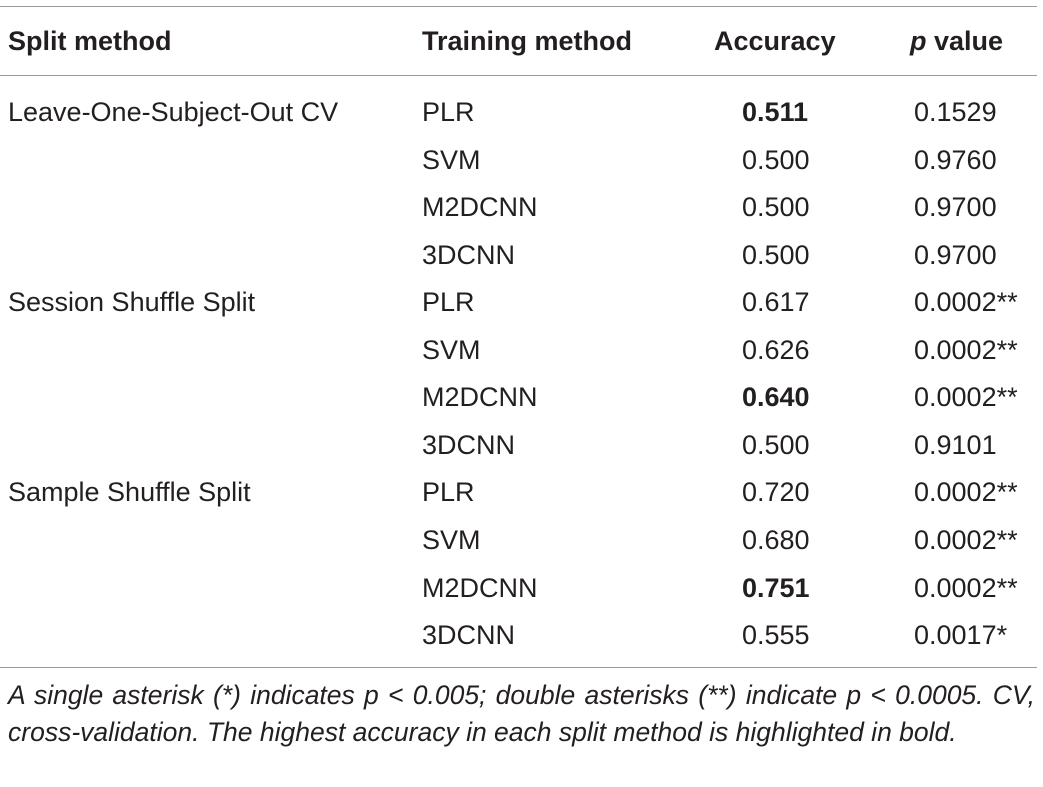 This screenshot has height=787, width=1043. I want to click on cell-accuracy: 0.680, so click(776, 539).